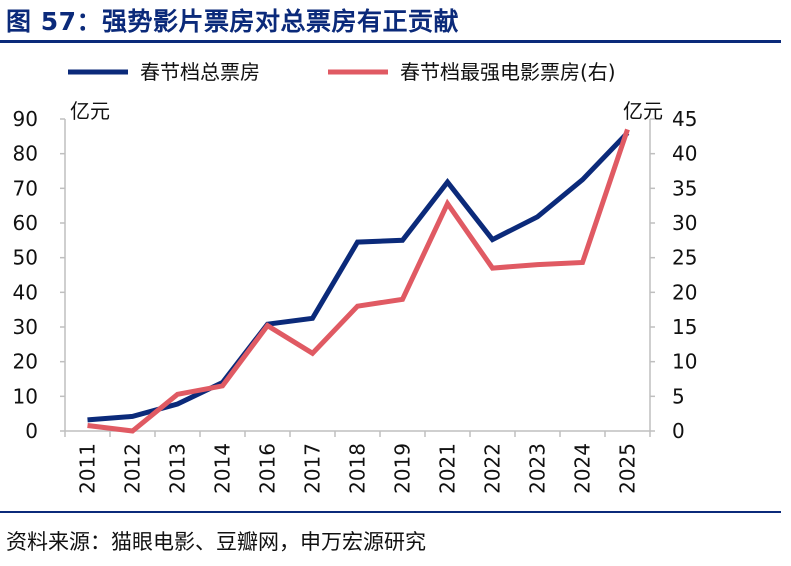  Describe the element at coordinates (31, 431) in the screenshot. I see `left-tick-label: 0` at that location.